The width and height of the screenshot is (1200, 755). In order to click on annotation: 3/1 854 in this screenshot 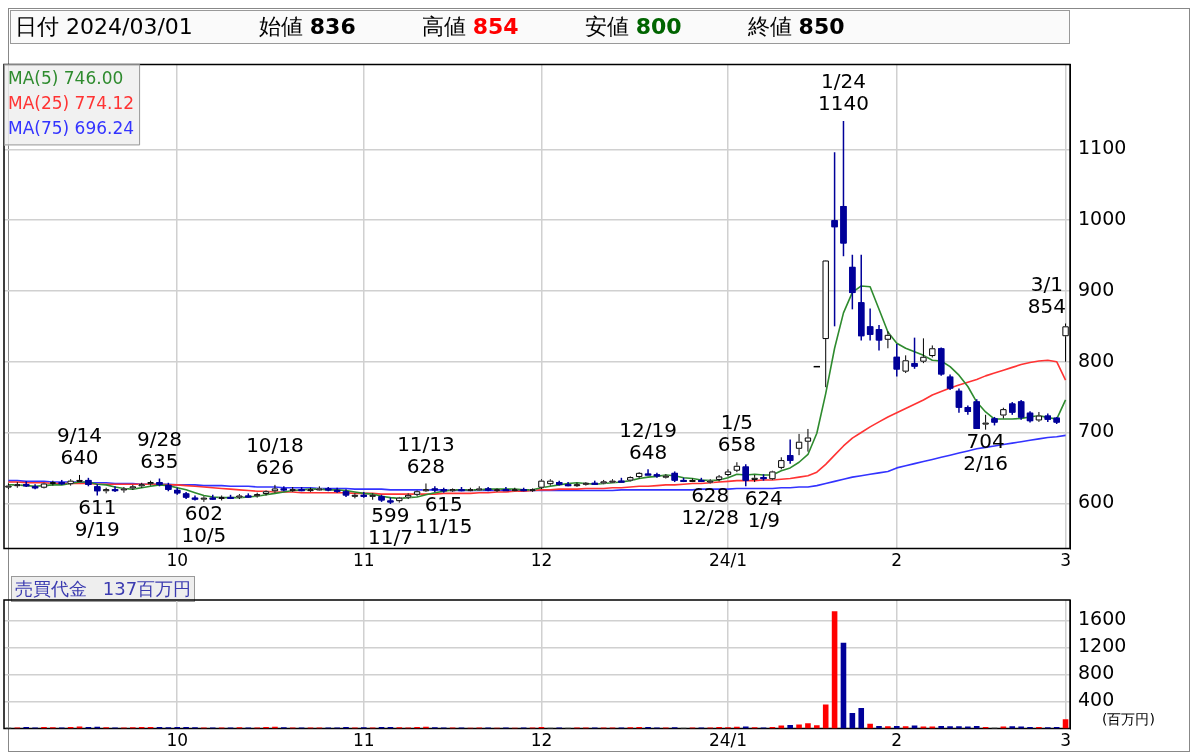, I will do `click(1047, 294)`.